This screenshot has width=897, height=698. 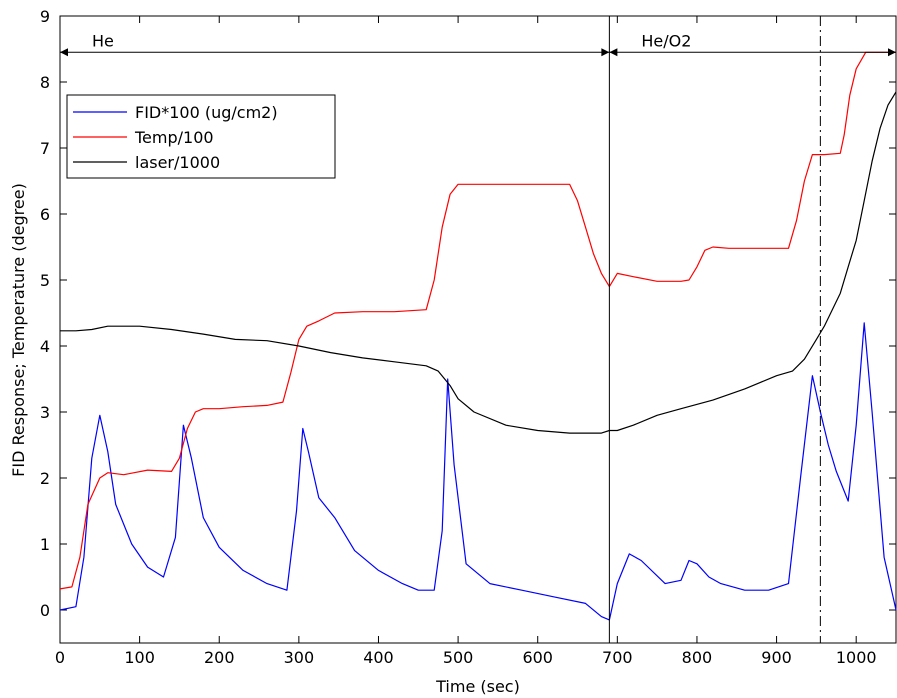 I want to click on x-tick-label: 500, so click(x=458, y=657).